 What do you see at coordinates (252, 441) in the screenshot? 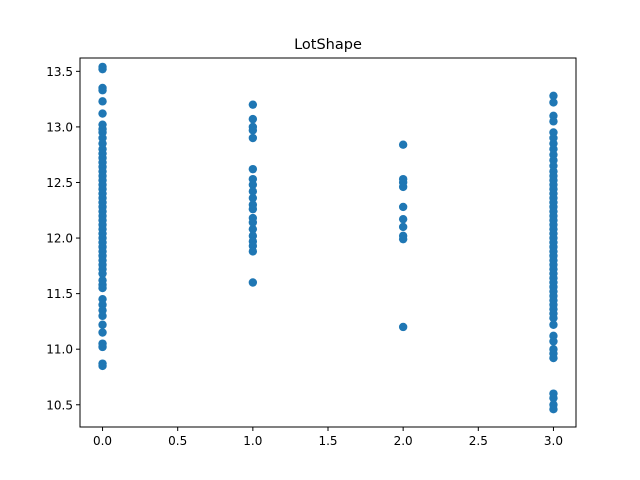
I see `x-tick-label: 1.0` at bounding box center [252, 441].